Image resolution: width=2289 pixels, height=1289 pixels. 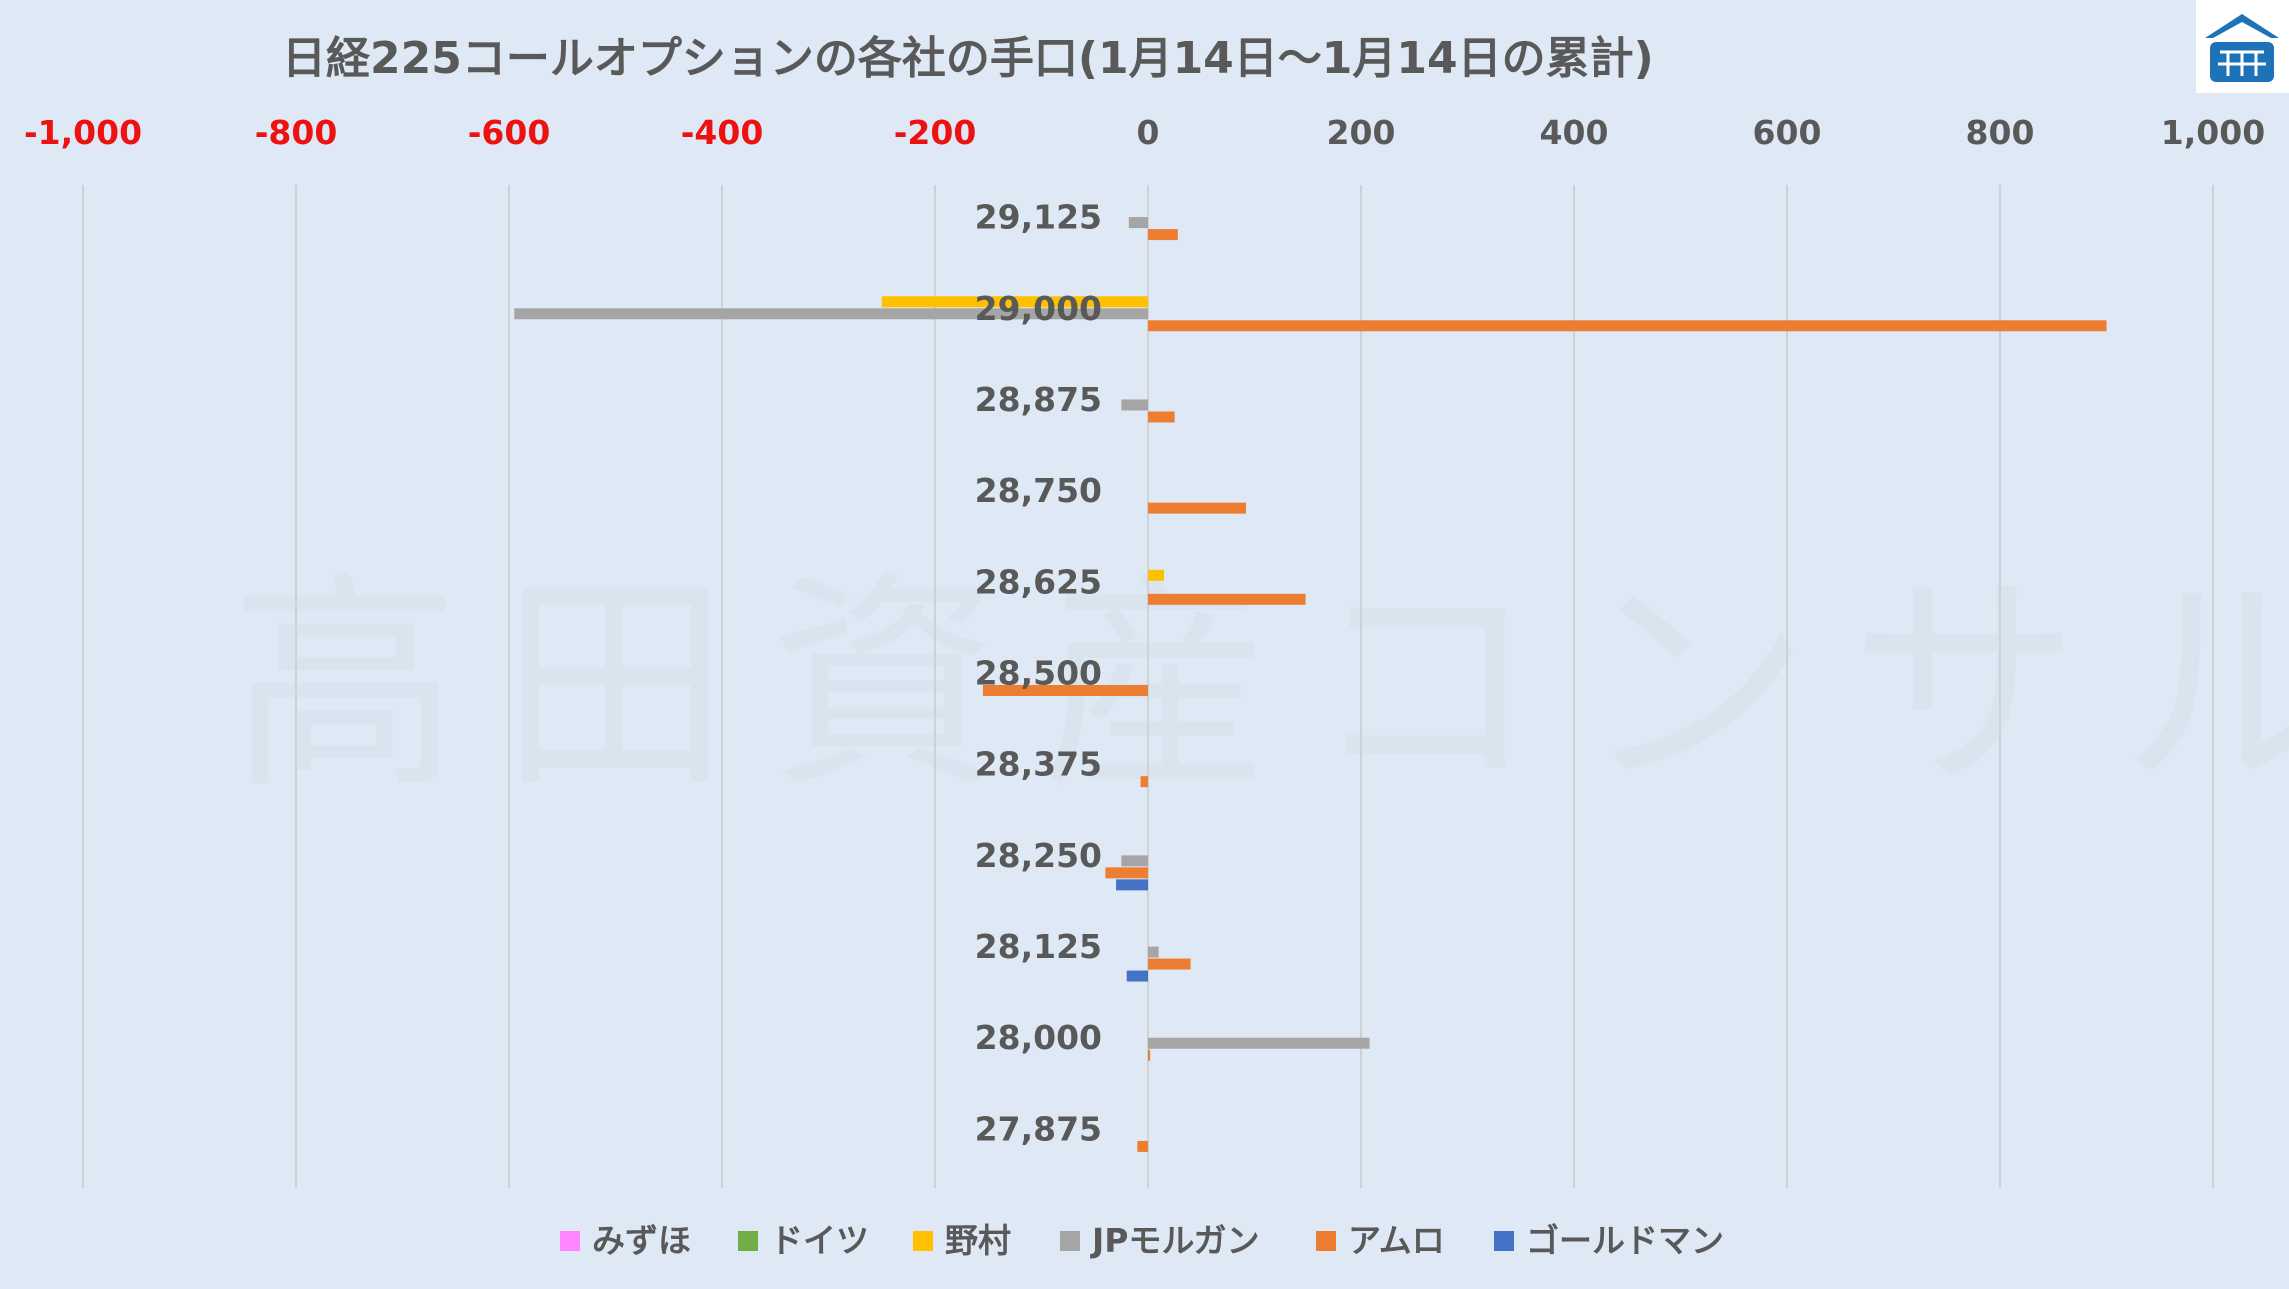 I want to click on x-tick-label: 1,000, so click(x=2213, y=132).